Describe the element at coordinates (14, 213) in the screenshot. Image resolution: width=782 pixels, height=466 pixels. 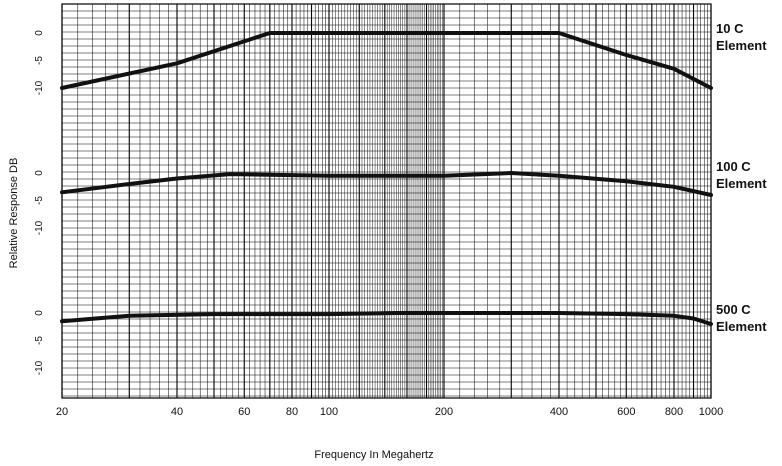
I see `y-axis-title: Relative Response DB` at that location.